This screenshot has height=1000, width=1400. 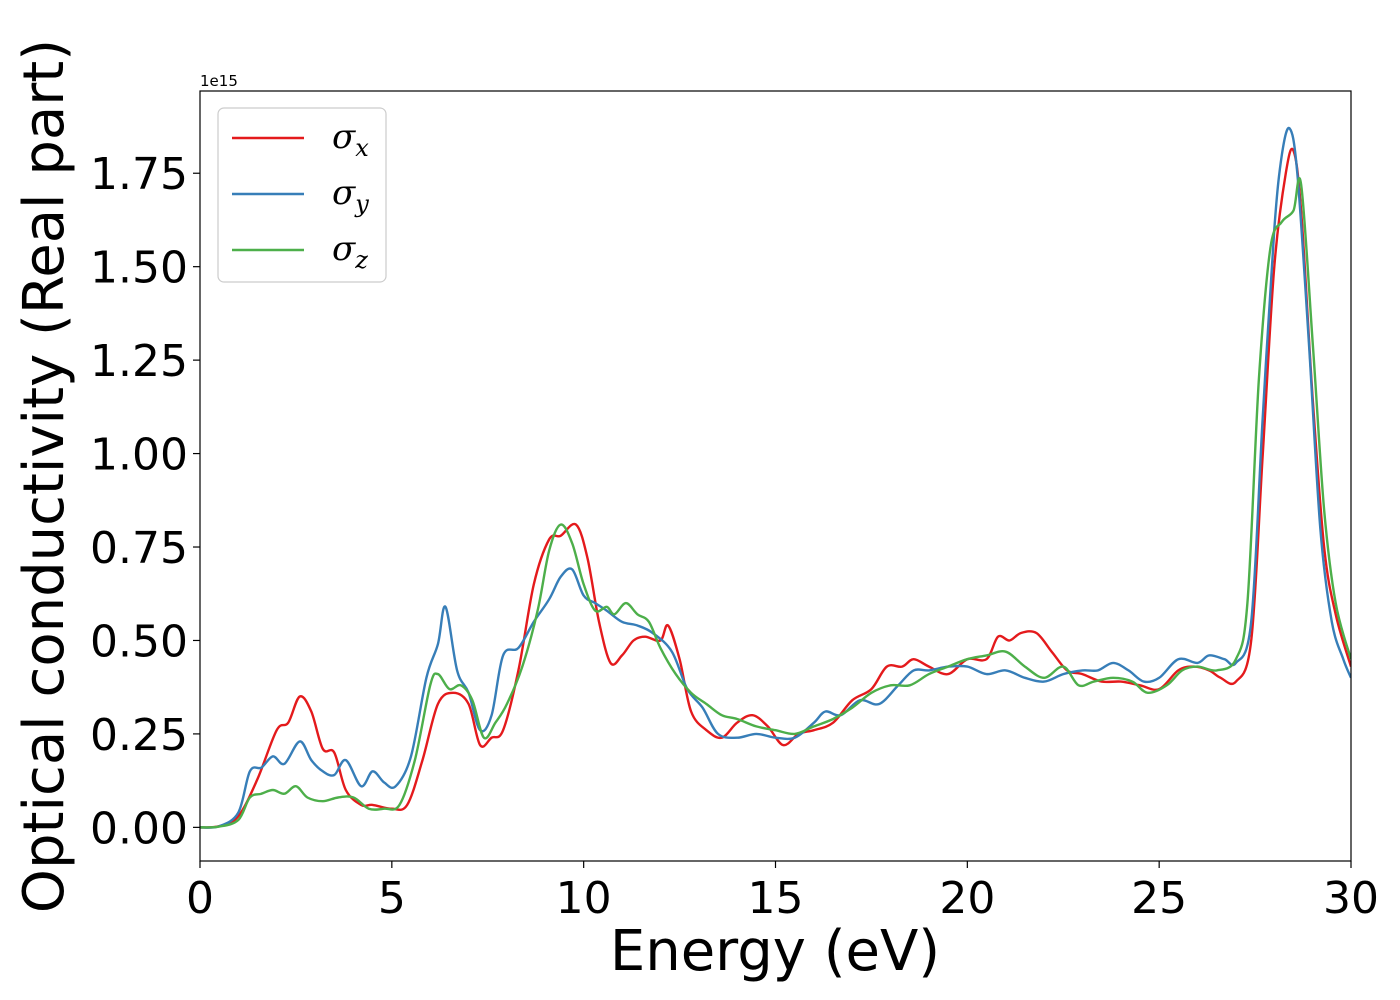 I want to click on offset-label: 1e15, so click(x=219, y=81).